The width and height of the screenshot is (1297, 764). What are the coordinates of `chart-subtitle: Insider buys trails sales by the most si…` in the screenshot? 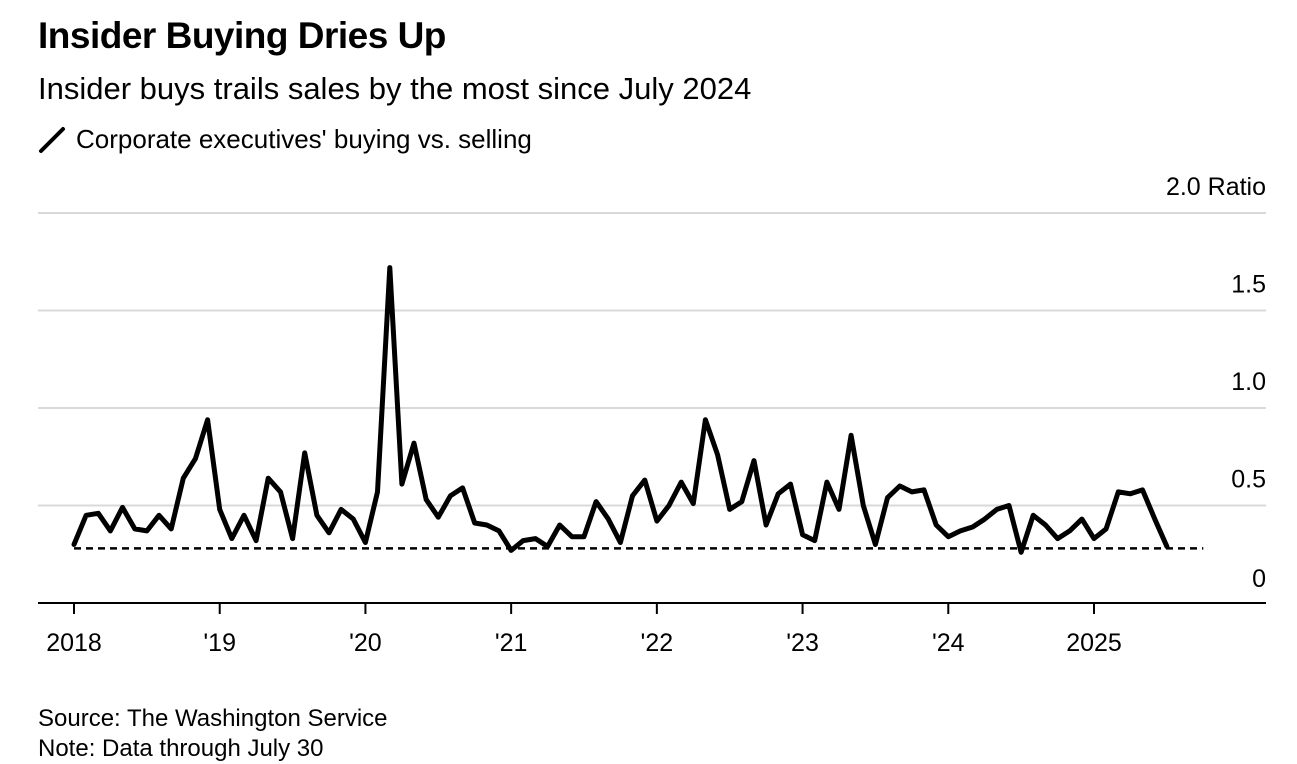 It's located at (395, 88).